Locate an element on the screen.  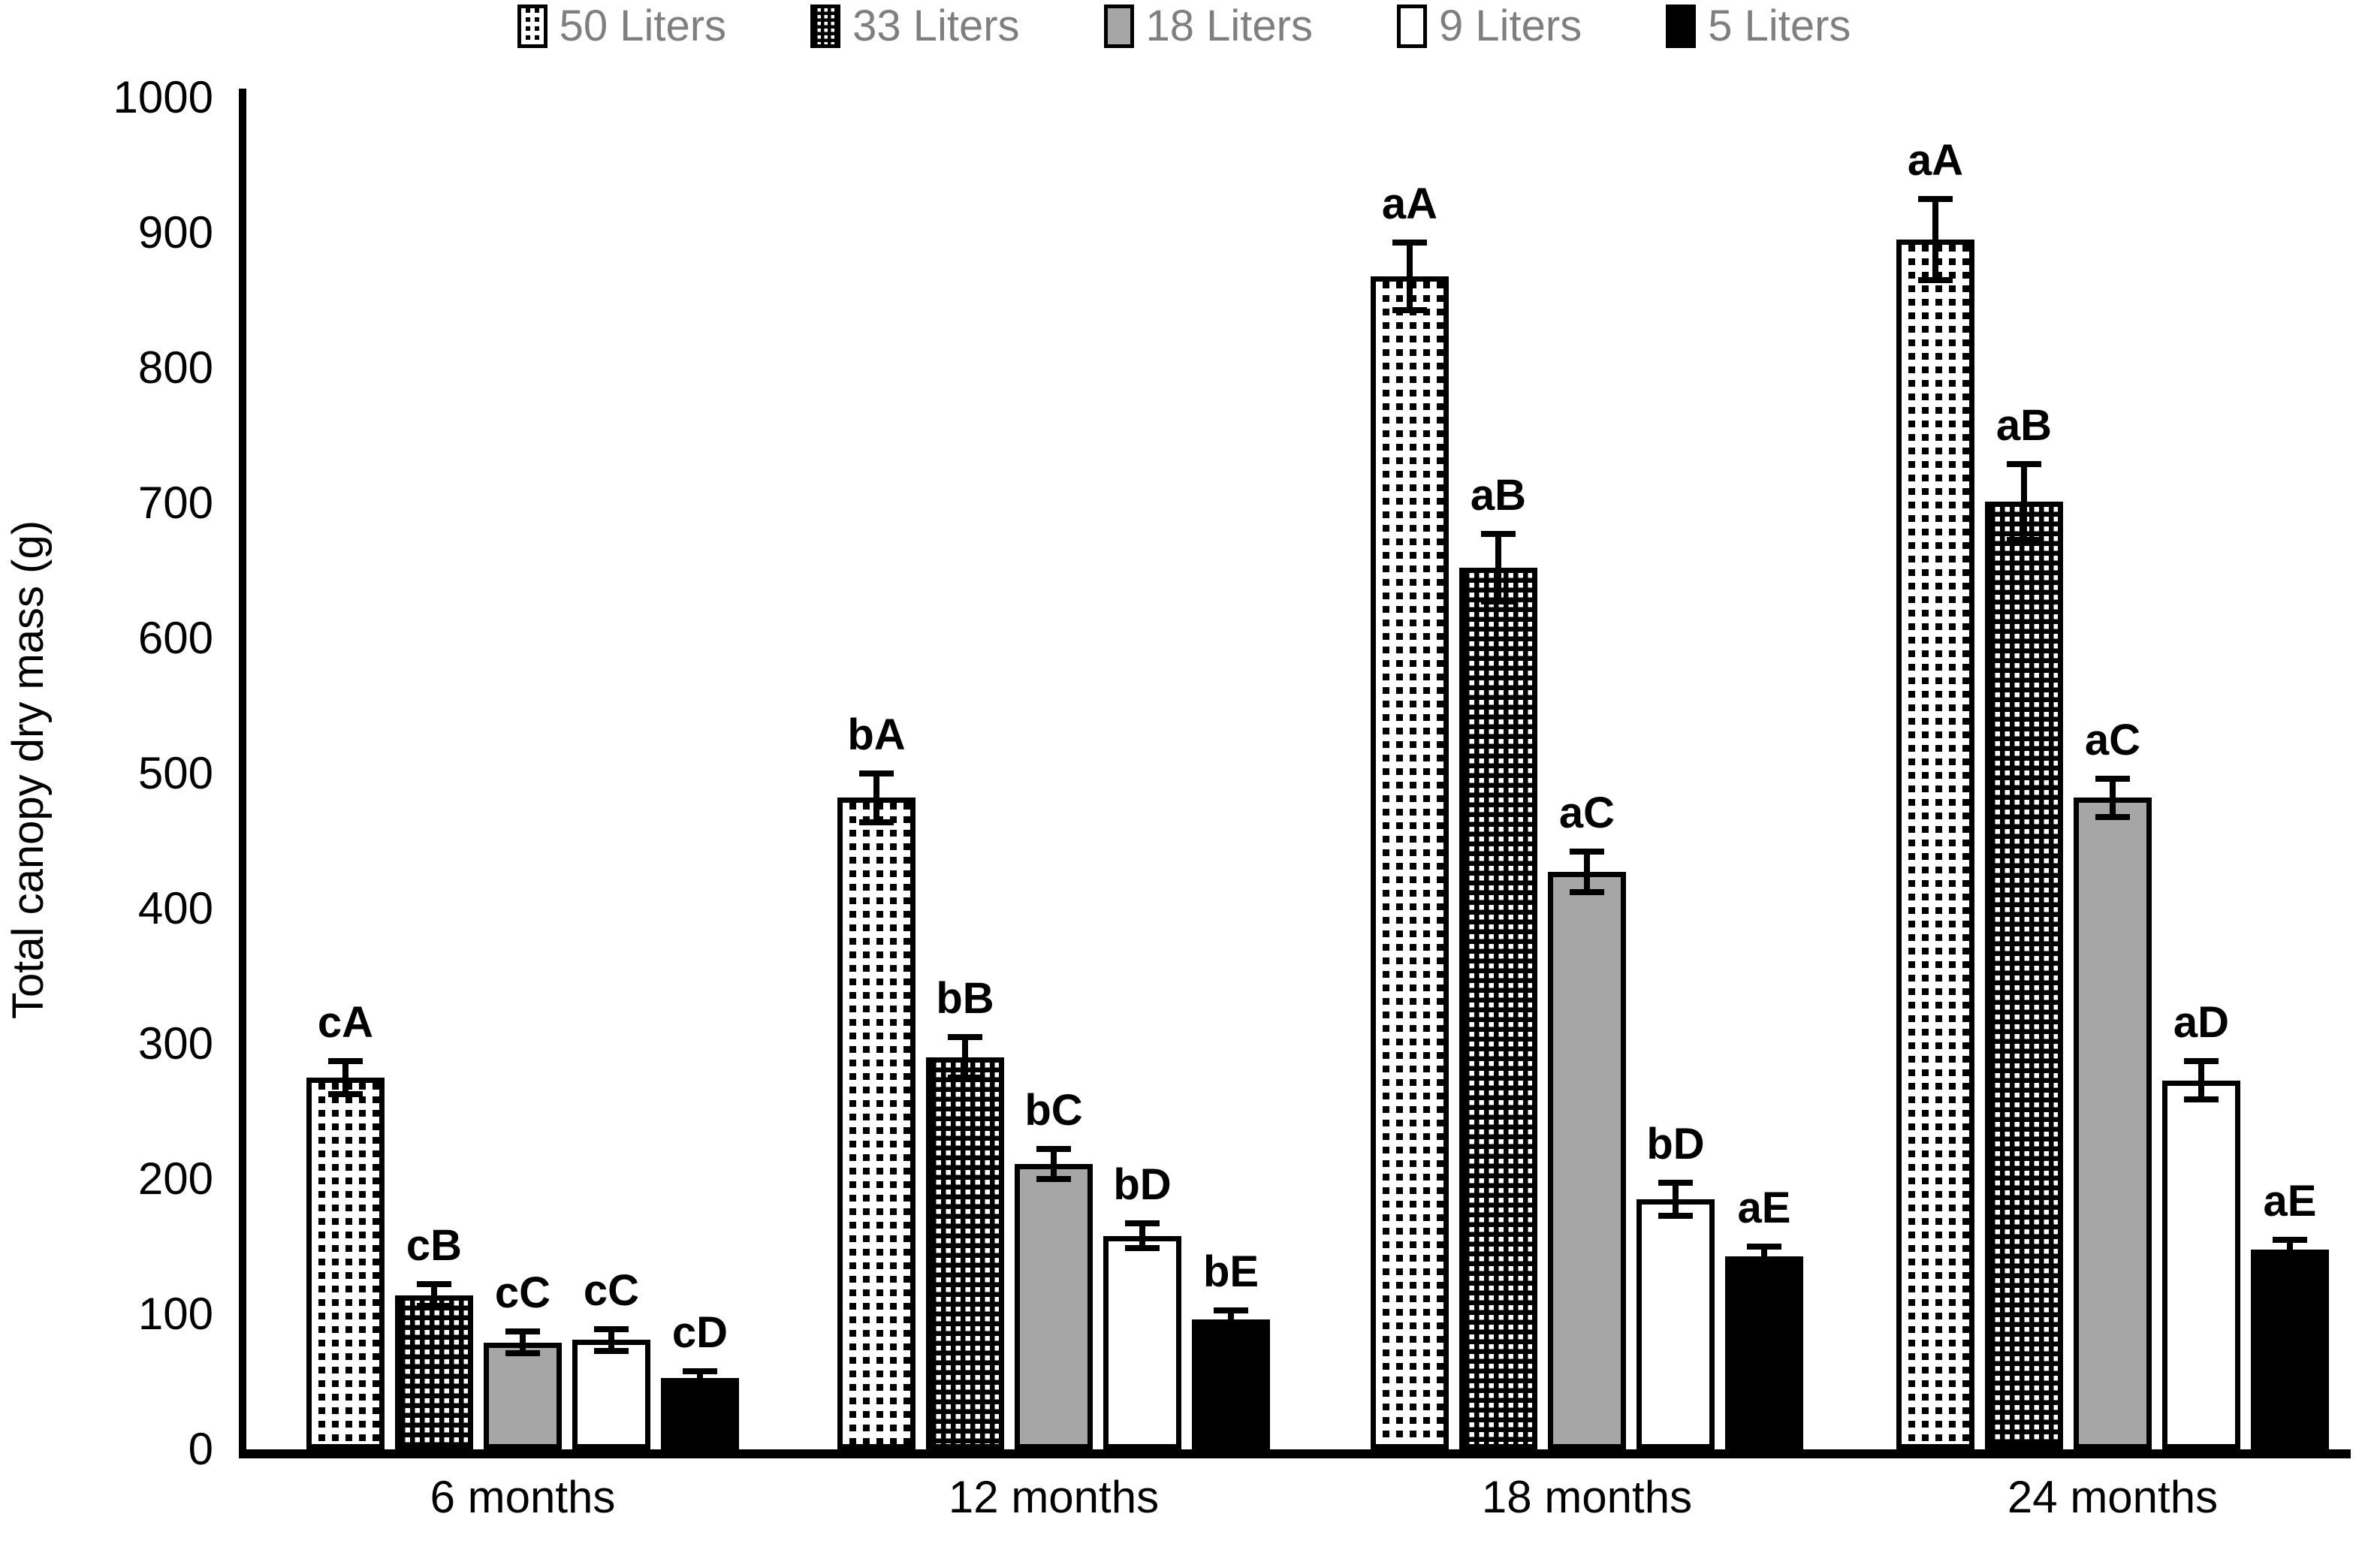
legend-item: 33 Liters is located at coordinates (915, 26).